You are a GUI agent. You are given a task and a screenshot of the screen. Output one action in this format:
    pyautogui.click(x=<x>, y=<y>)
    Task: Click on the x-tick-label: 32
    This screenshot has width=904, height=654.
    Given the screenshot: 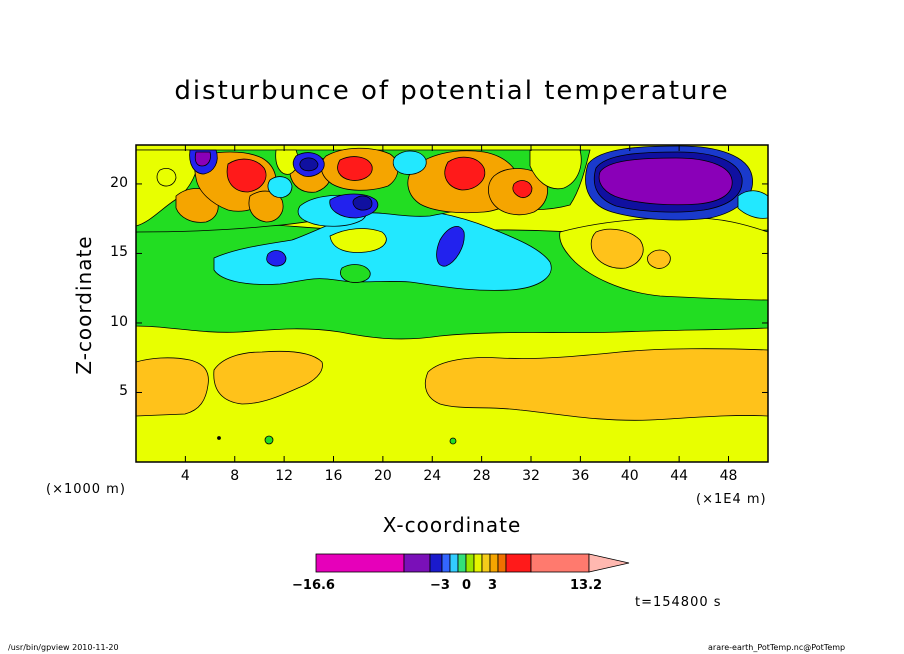 What is the action you would take?
    pyautogui.click(x=531, y=476)
    